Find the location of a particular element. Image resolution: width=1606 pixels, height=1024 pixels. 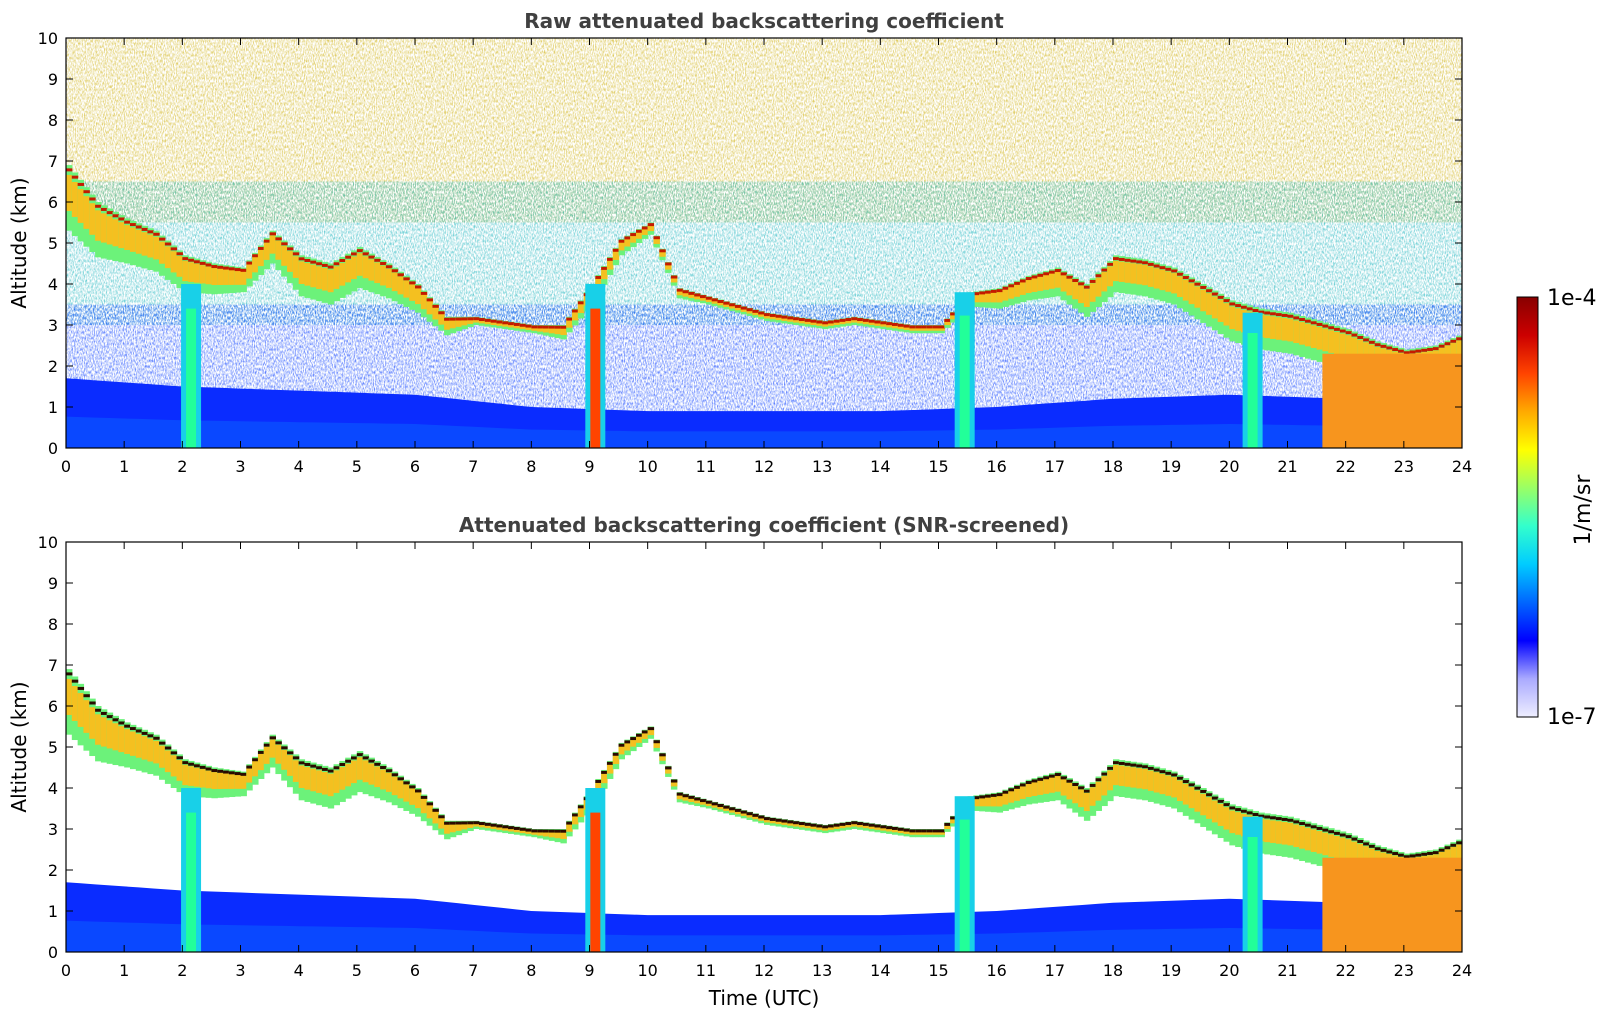

x-tick-label: 9 is located at coordinates (589, 970).